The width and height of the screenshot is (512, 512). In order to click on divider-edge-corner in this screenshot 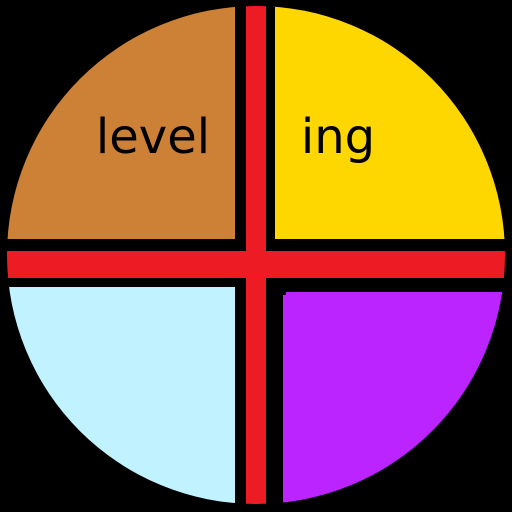, I will do `click(278, 290)`.